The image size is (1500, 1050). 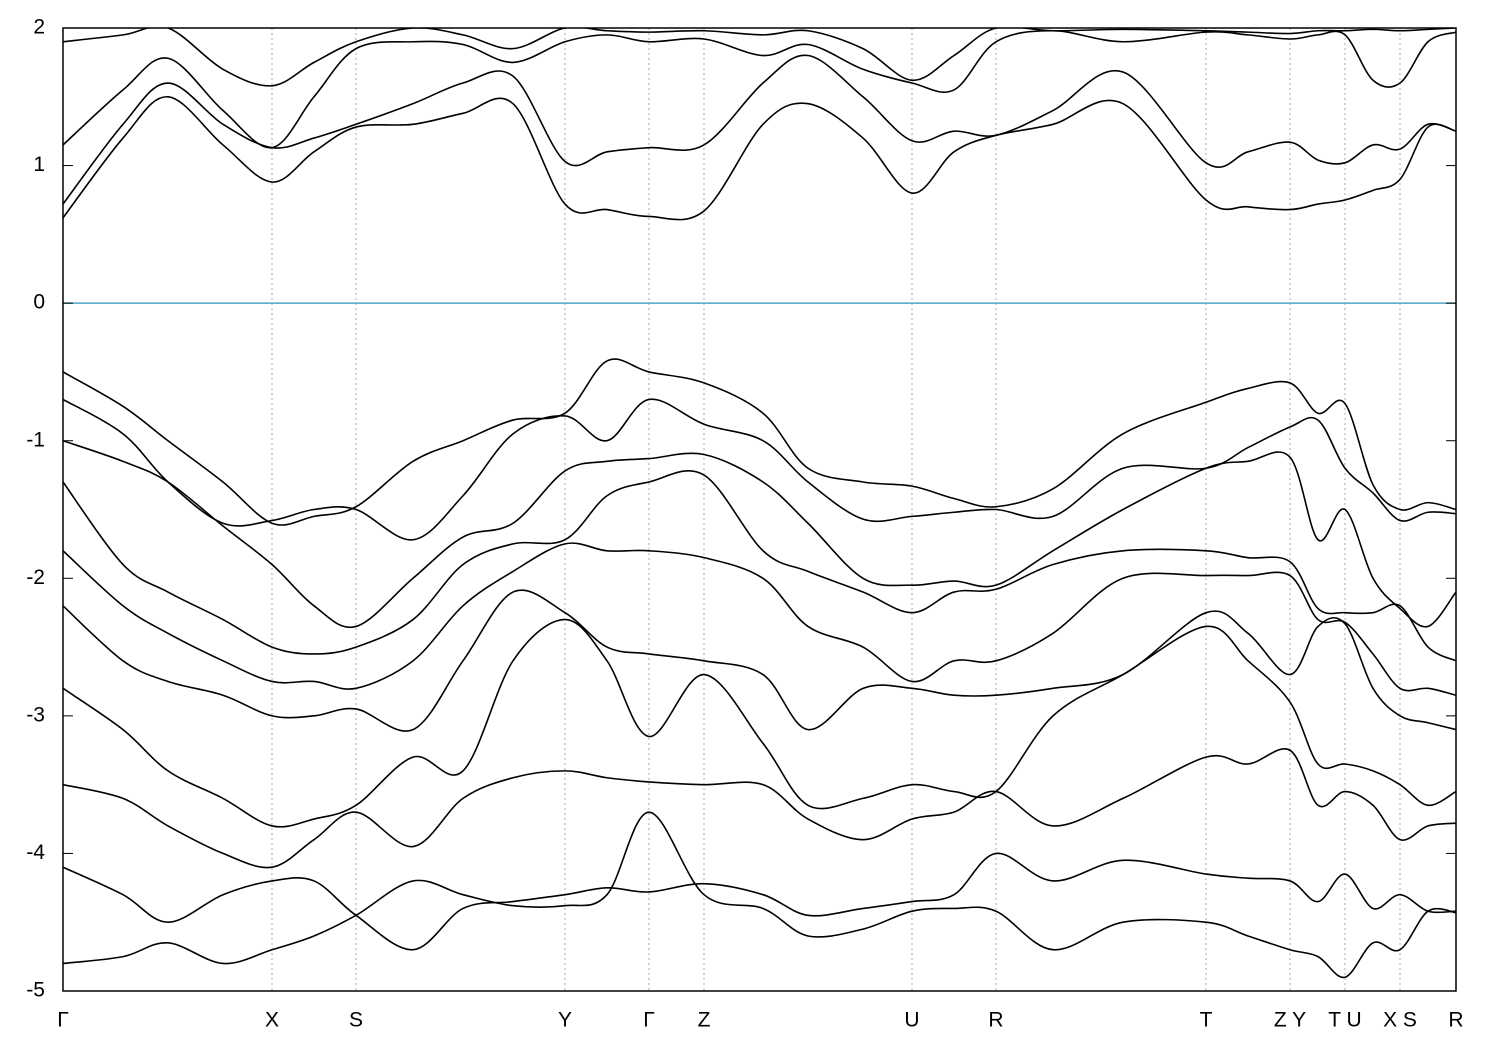 What do you see at coordinates (704, 1020) in the screenshot?
I see `x-tick-label: Z` at bounding box center [704, 1020].